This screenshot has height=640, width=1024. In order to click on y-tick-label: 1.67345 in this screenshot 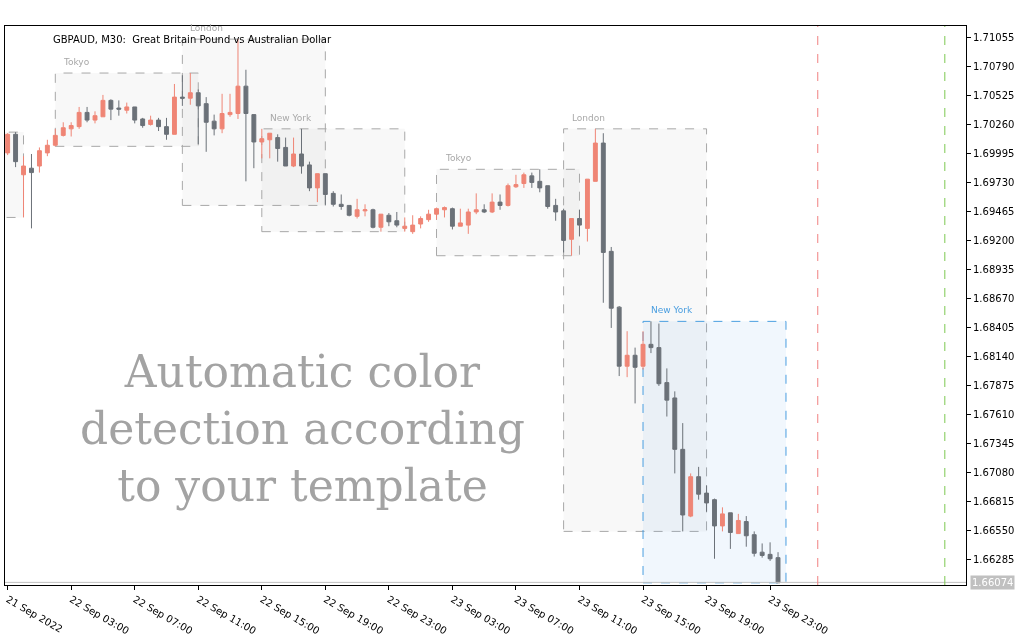, I will do `click(994, 443)`.